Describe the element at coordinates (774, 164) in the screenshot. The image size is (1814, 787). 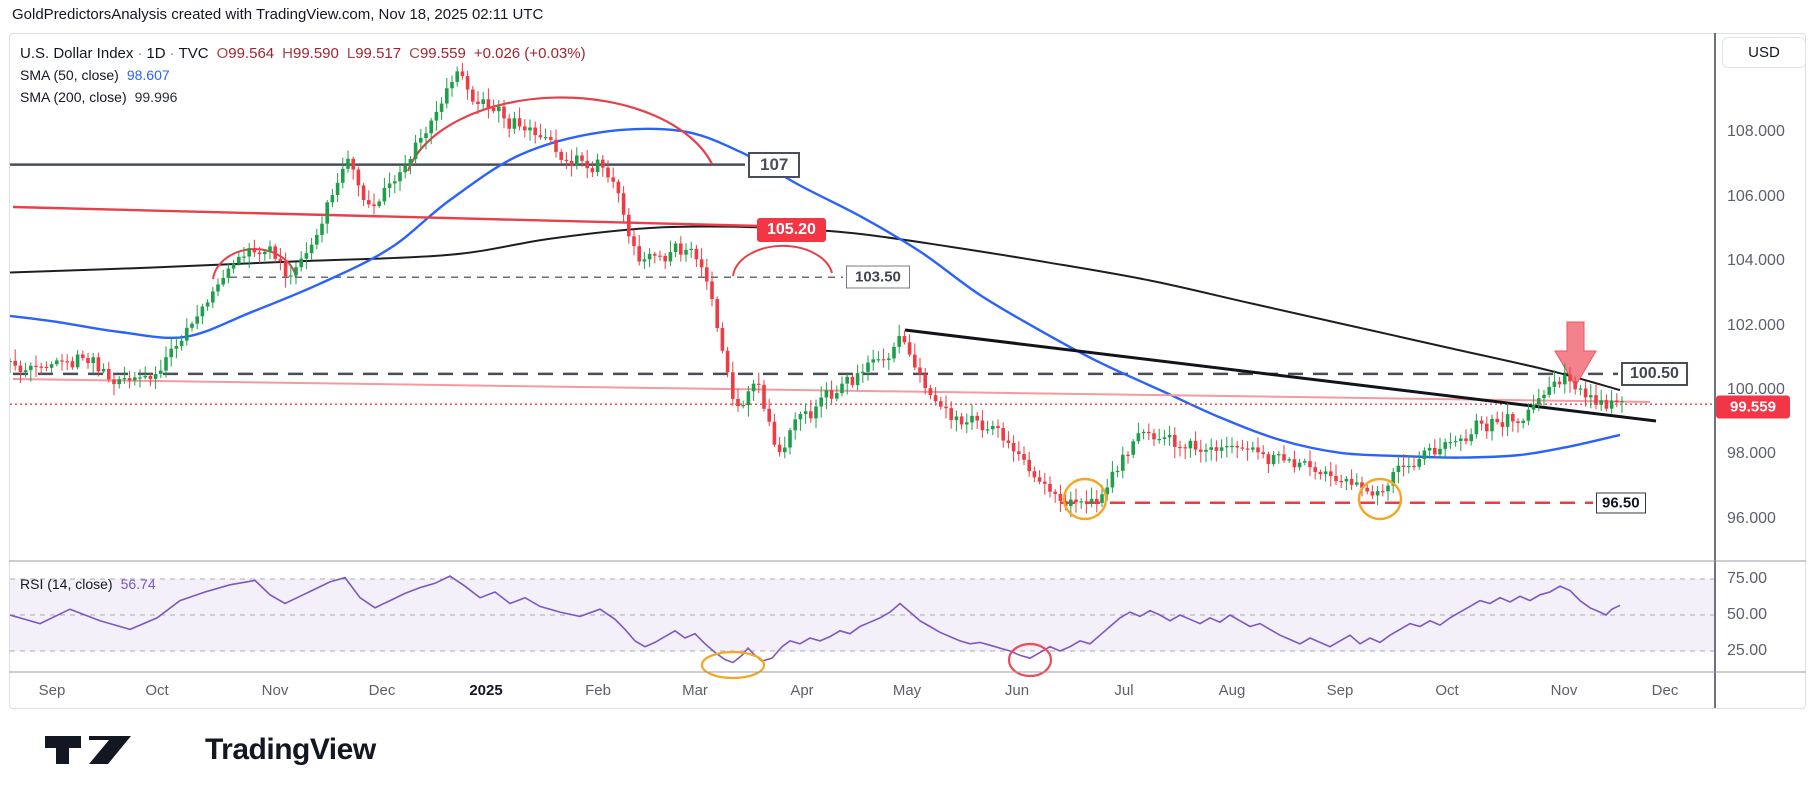
I see `level-label-resistance-107: 107` at that location.